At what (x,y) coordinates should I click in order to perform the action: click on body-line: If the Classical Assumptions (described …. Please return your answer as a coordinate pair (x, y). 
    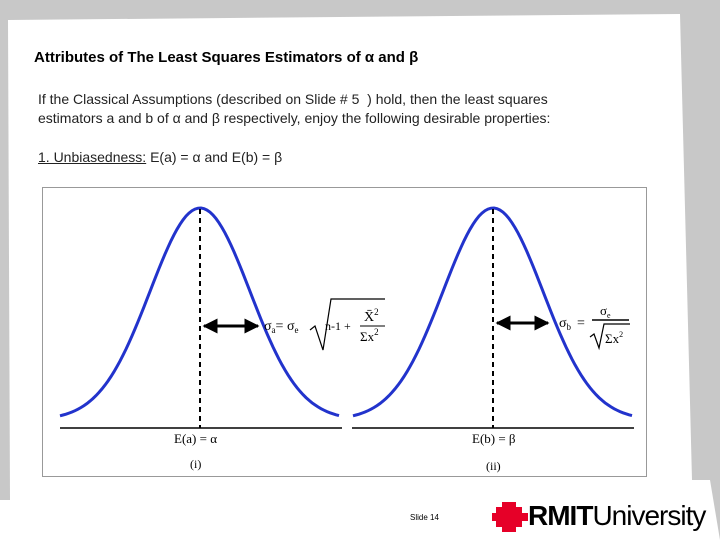
    Looking at the image, I should click on (293, 99).